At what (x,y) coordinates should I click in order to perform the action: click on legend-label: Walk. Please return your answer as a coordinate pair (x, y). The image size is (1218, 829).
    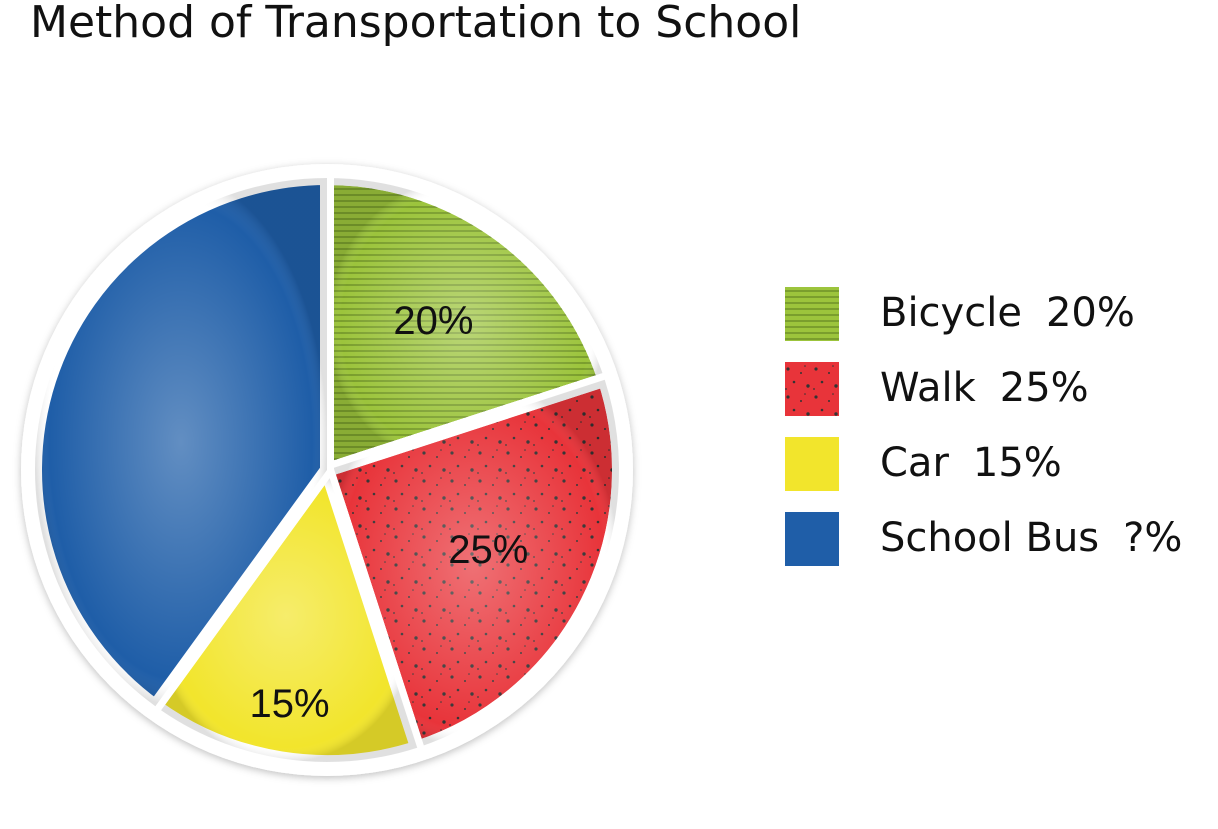
    Looking at the image, I should click on (928, 388).